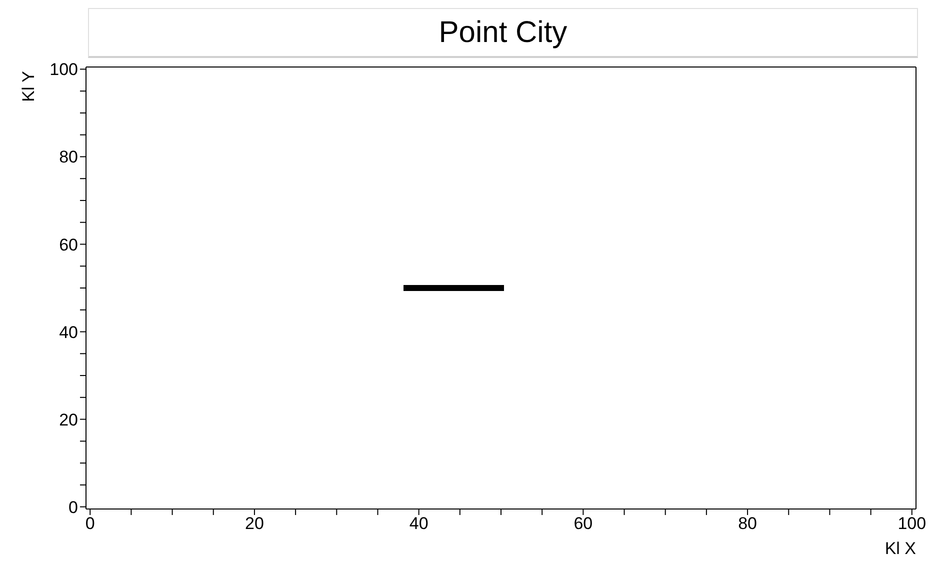  What do you see at coordinates (64, 70) in the screenshot?
I see `y-tick-label: 100` at bounding box center [64, 70].